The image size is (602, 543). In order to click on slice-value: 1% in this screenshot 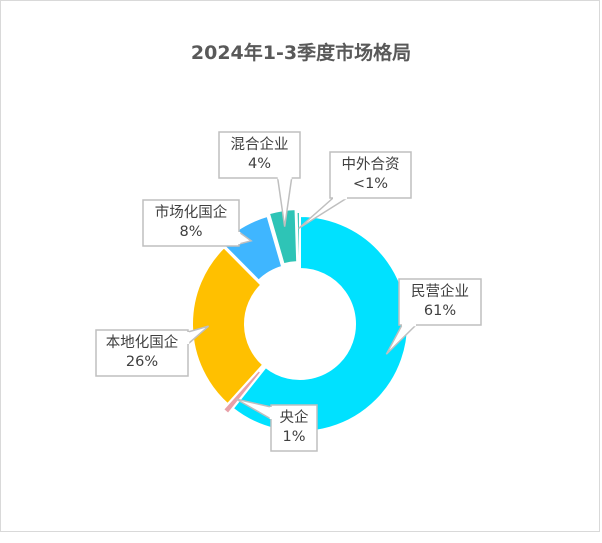, I will do `click(294, 437)`.